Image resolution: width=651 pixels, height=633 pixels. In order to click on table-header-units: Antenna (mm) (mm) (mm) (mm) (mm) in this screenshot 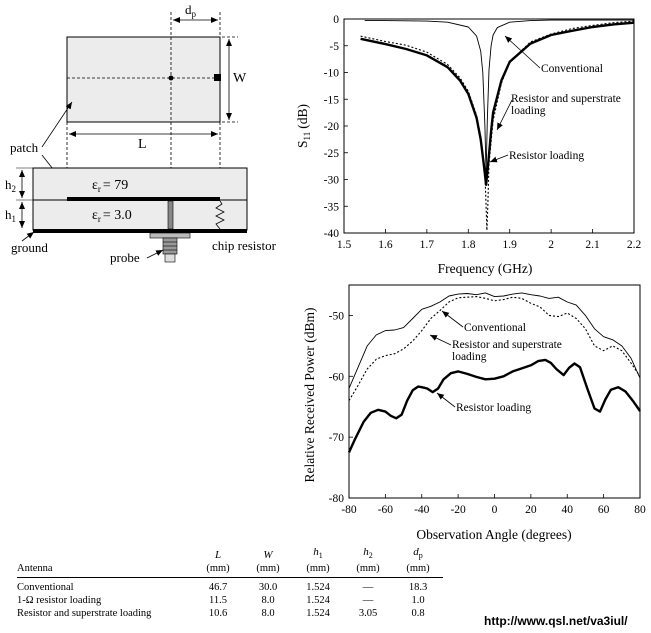, I will do `click(230, 570)`.